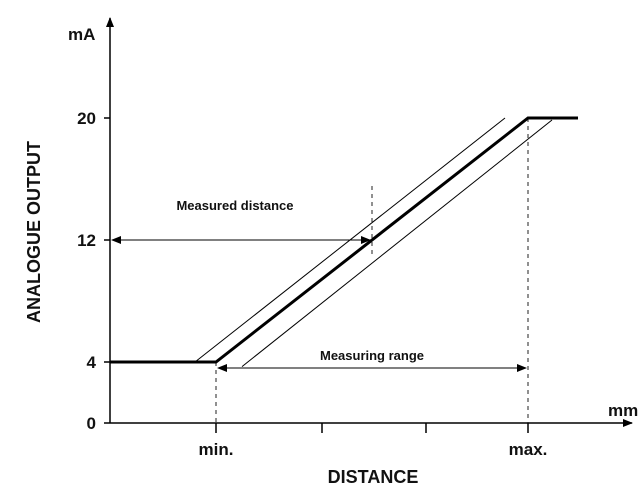  Describe the element at coordinates (34, 232) in the screenshot. I see `y-axis-title: ANALOGUE OUTPUT` at that location.